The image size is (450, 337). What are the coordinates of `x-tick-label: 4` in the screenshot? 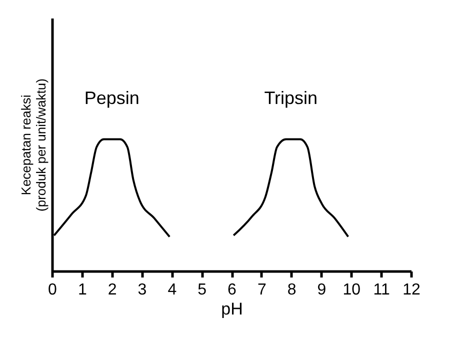 It's located at (172, 290).